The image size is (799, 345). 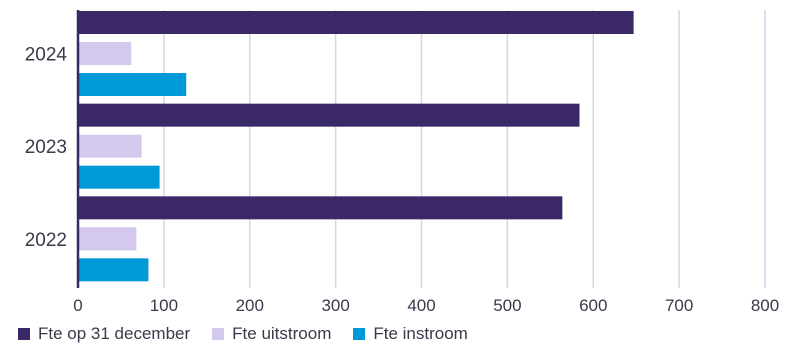 I want to click on category-labels: 2024 2023 2022, so click(x=46, y=148).